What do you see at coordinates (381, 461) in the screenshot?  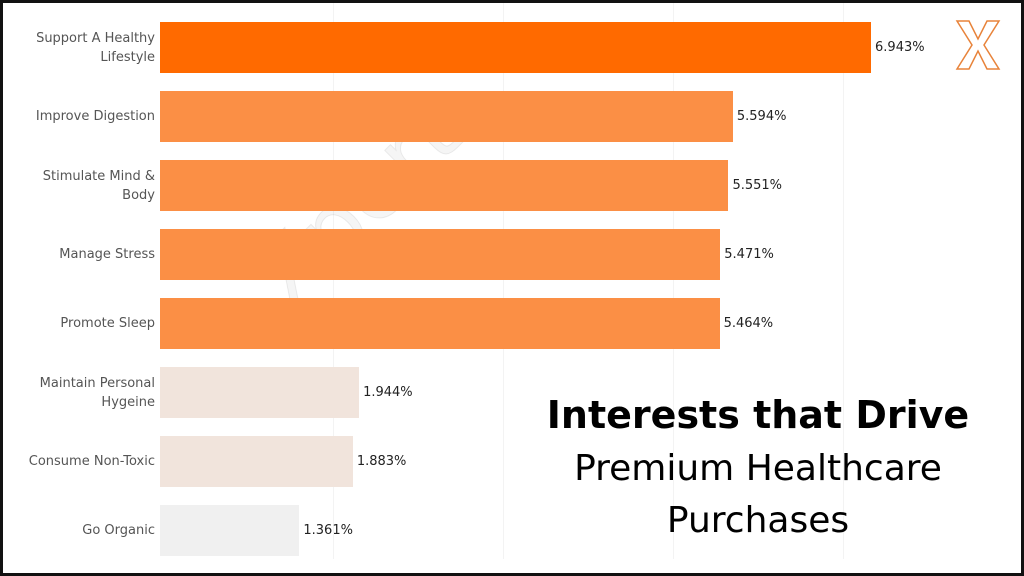 I see `data-label: 1.883%` at bounding box center [381, 461].